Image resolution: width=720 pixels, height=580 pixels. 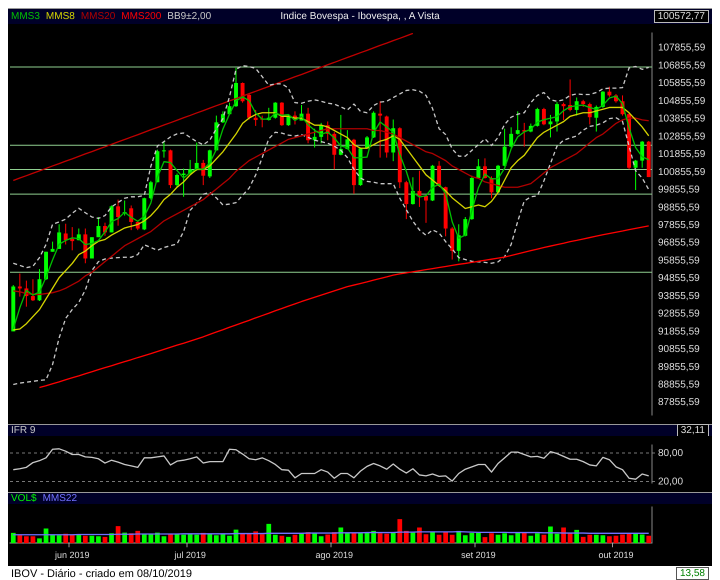 What do you see at coordinates (692, 430) in the screenshot?
I see `text: 32,11` at bounding box center [692, 430].